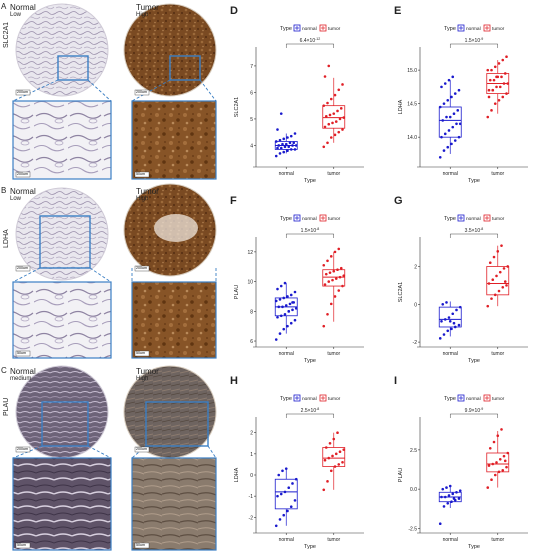  I want to click on y-tick-label: 10, so click(250, 283).